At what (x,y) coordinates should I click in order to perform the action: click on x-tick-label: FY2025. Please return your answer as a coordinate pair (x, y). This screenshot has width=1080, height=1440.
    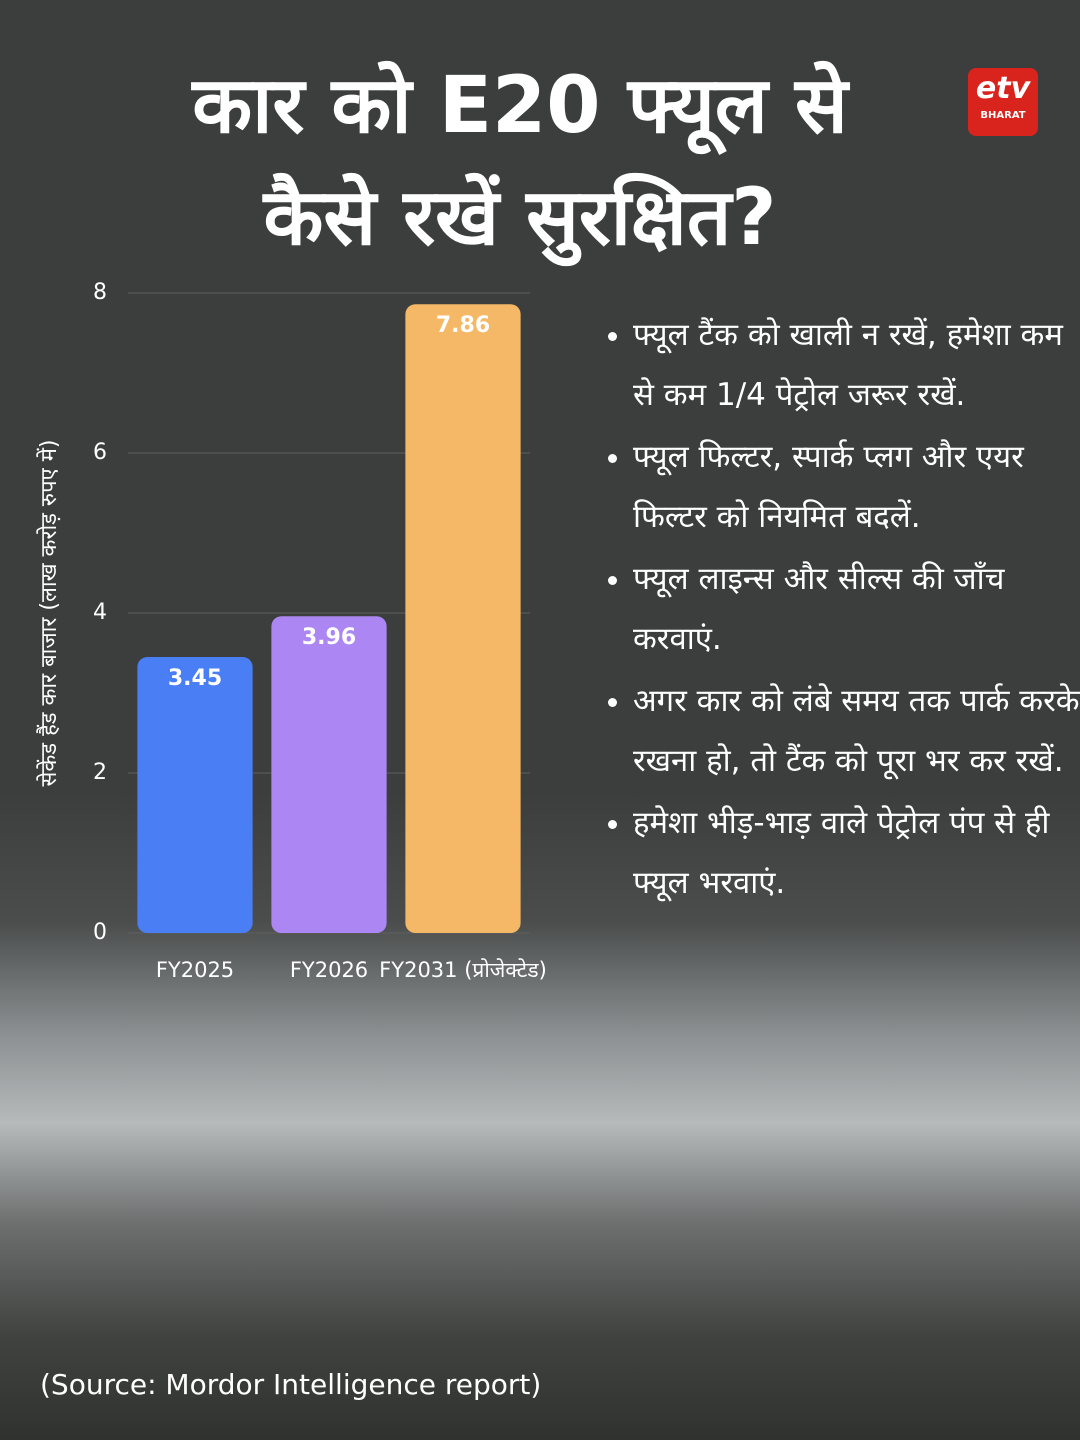
    Looking at the image, I should click on (195, 970).